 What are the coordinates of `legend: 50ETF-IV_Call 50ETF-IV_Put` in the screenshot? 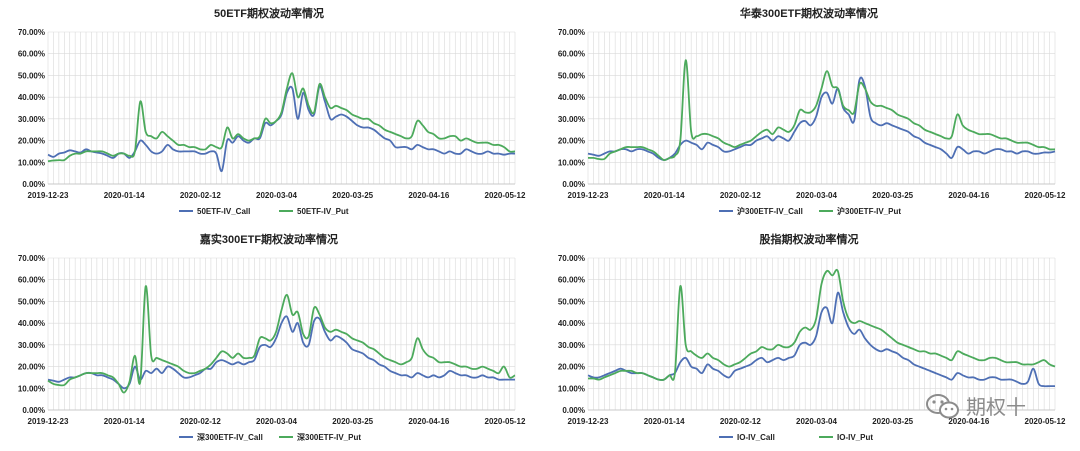 It's located at (264, 211).